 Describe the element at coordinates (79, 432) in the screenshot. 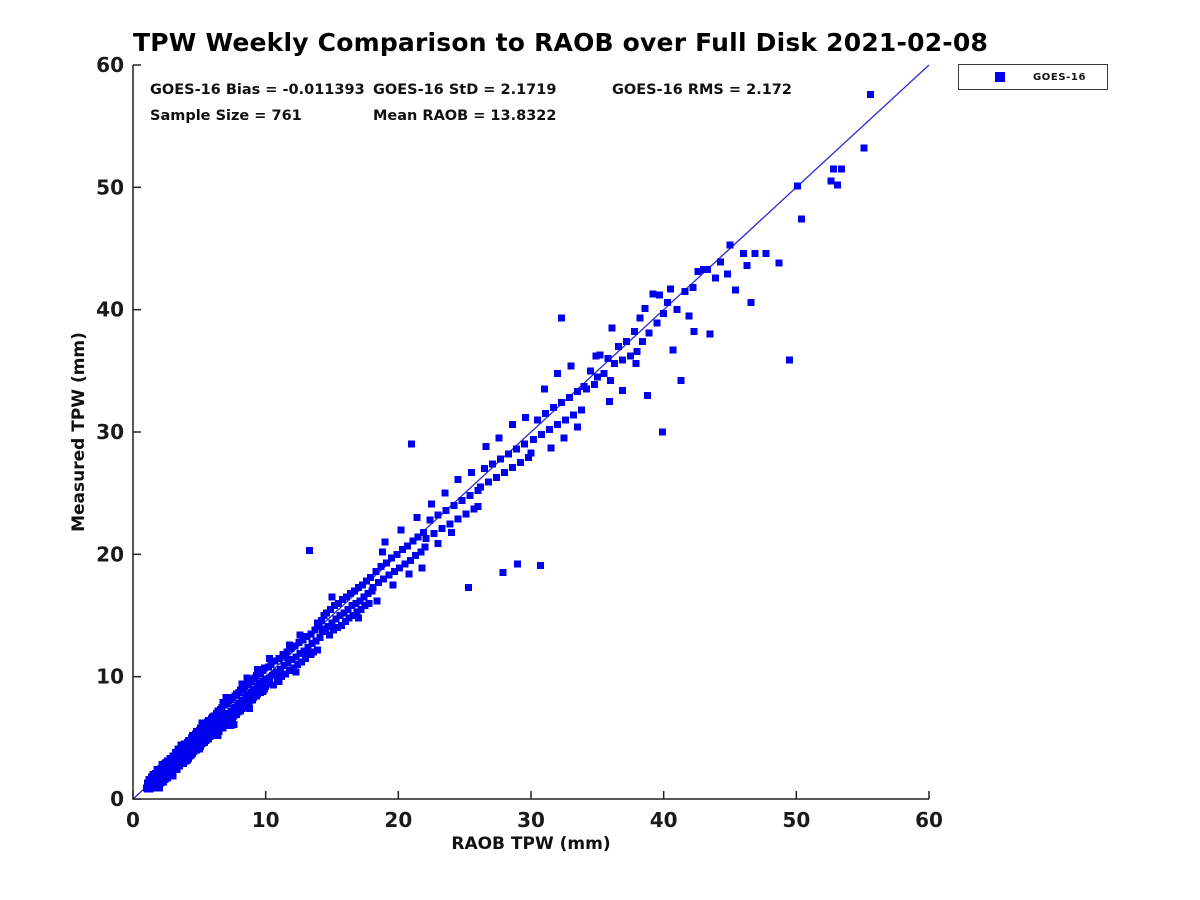

I see `y-axis-label: Measured TPW (mm)` at that location.